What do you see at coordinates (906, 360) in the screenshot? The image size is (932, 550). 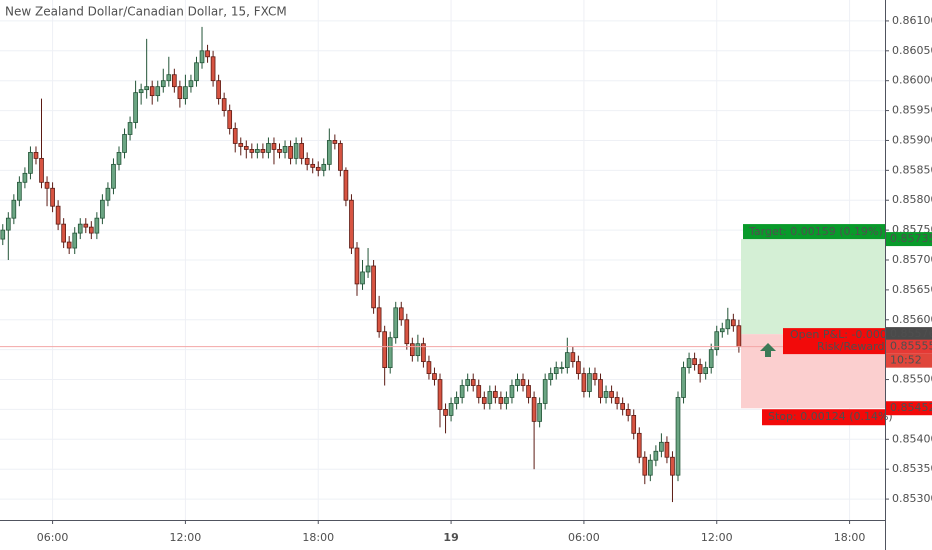 I see `countdown: 10:52` at bounding box center [906, 360].